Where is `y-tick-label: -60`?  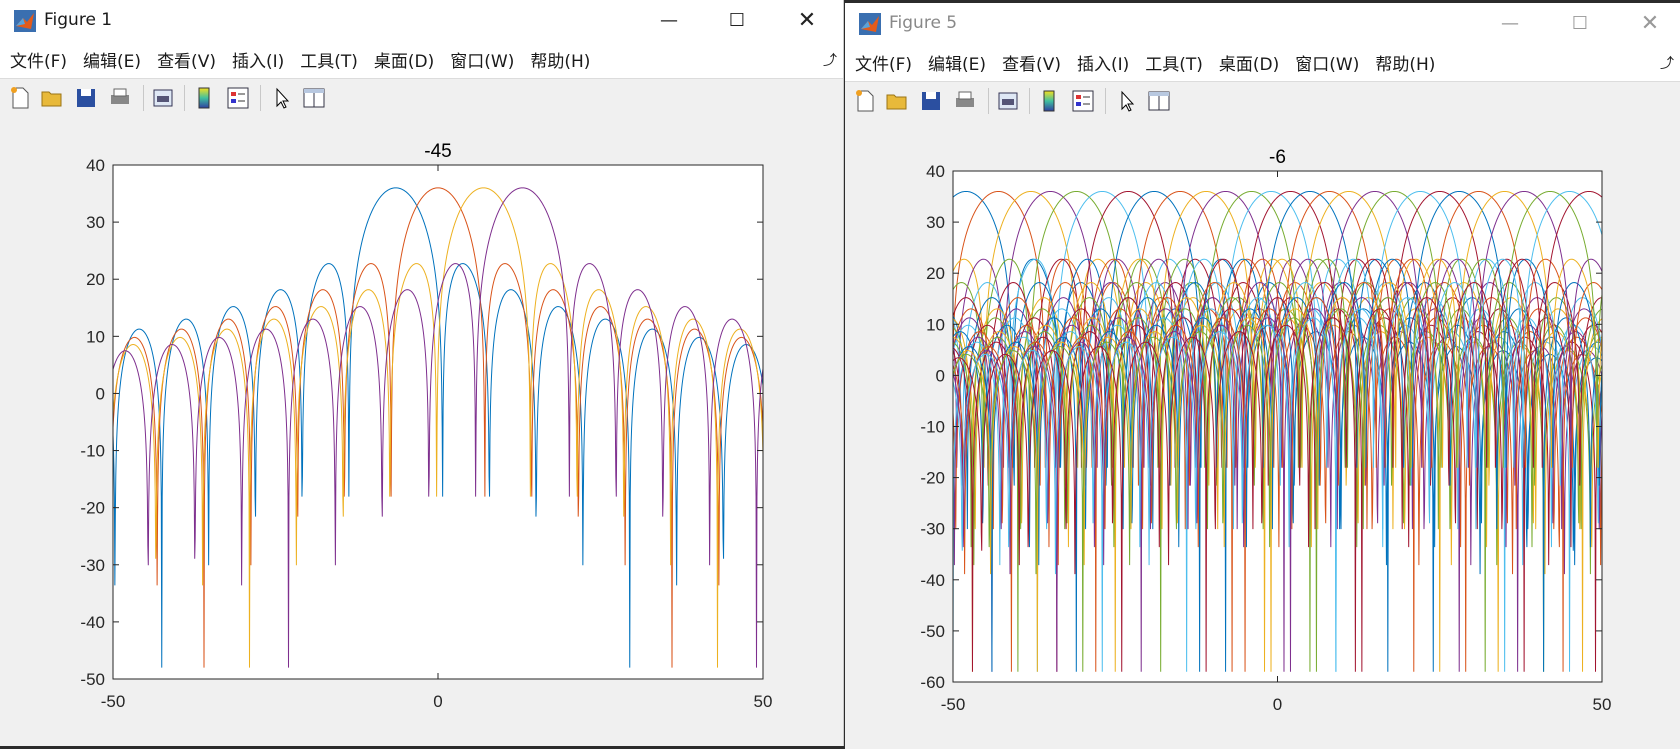
y-tick-label: -60 is located at coordinates (932, 682).